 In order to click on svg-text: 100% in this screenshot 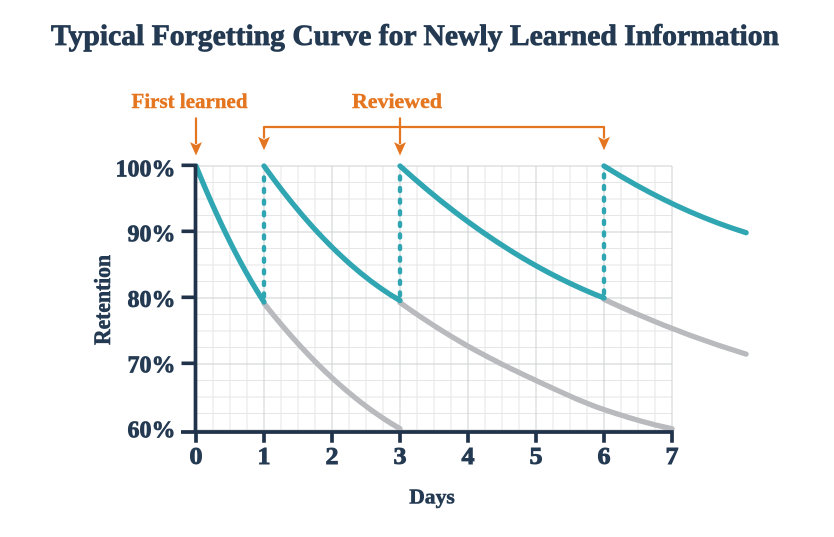, I will do `click(146, 169)`.